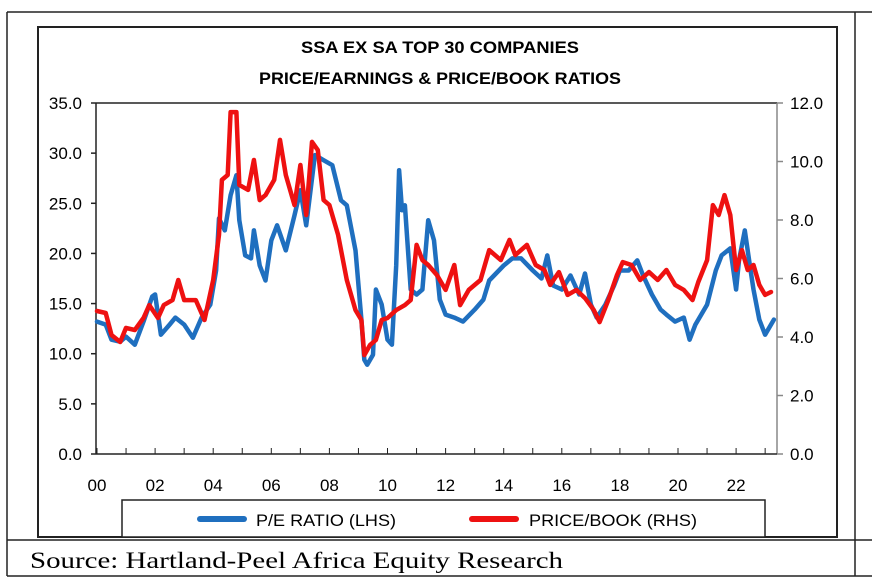  Describe the element at coordinates (802, 337) in the screenshot. I see `right-axis-tick-label: 4.0` at that location.